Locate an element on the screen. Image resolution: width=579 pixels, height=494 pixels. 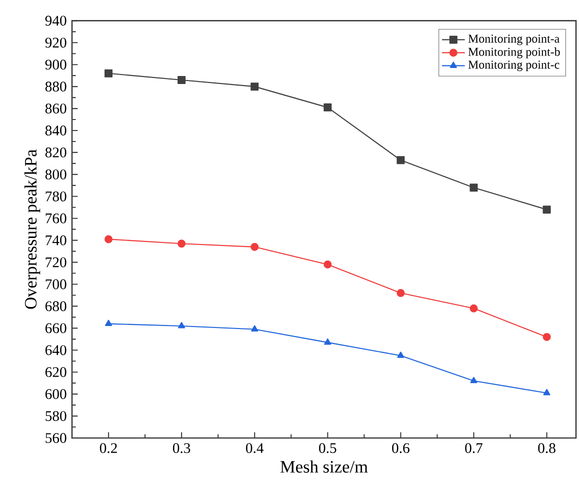
x-tick-label: 0.5 is located at coordinates (327, 448).